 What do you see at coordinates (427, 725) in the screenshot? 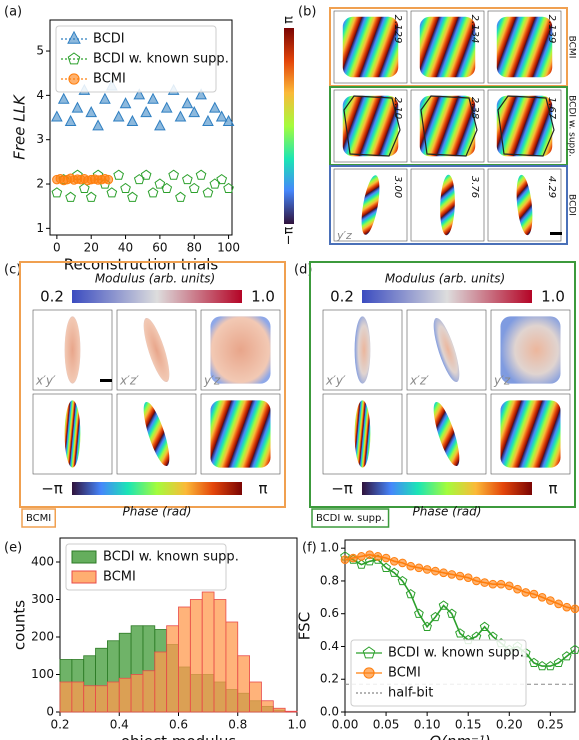
I see `x-tick-label: 0.10` at bounding box center [427, 725].